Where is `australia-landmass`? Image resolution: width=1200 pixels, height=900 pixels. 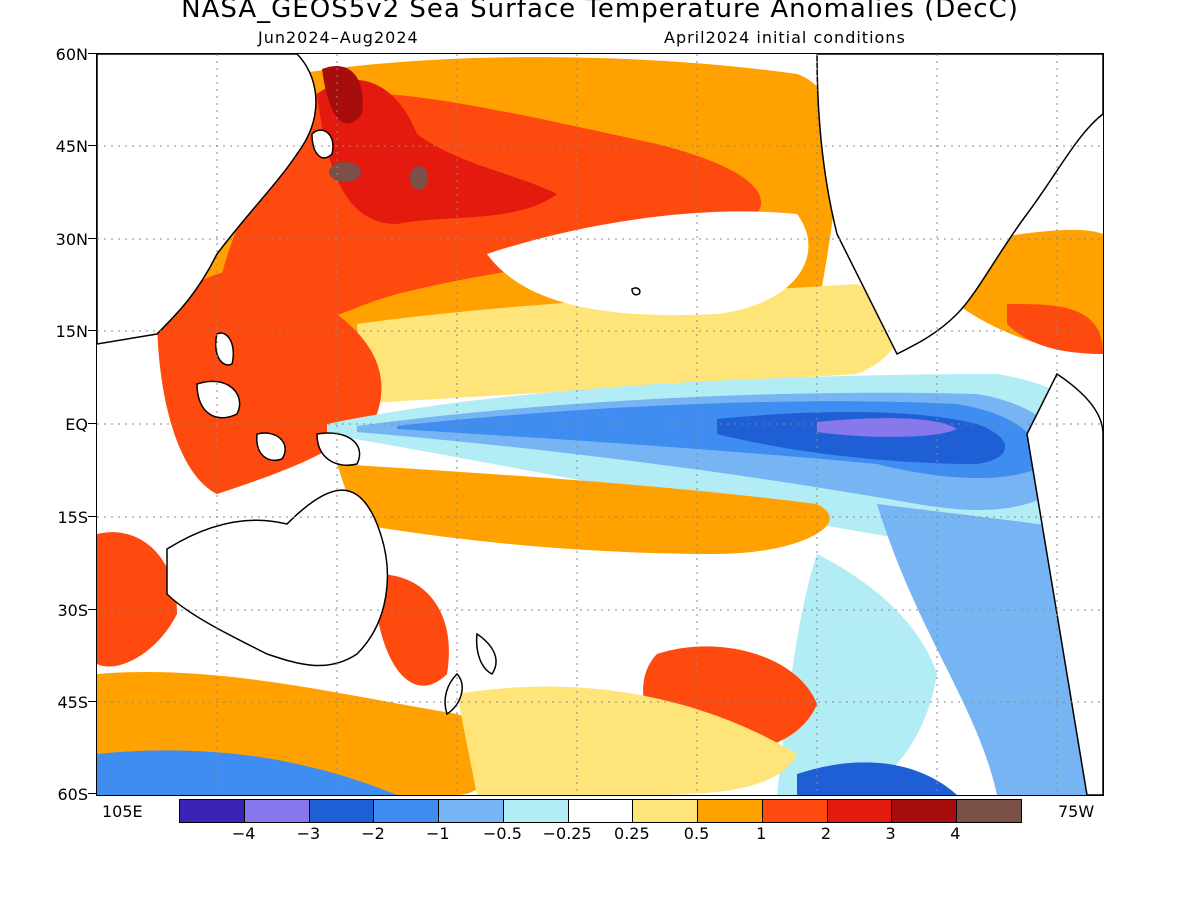
australia-landmass is located at coordinates (277, 578).